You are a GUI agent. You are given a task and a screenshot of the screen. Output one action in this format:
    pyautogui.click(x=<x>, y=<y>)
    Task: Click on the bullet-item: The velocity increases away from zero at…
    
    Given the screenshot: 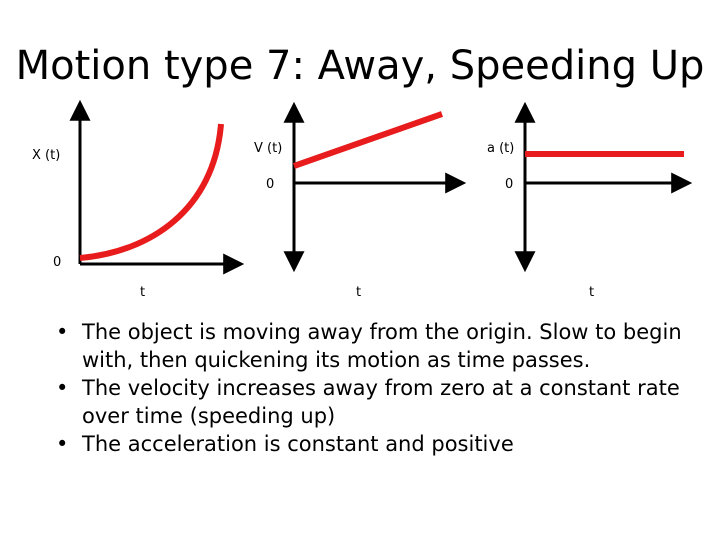 What is the action you would take?
    pyautogui.click(x=379, y=402)
    